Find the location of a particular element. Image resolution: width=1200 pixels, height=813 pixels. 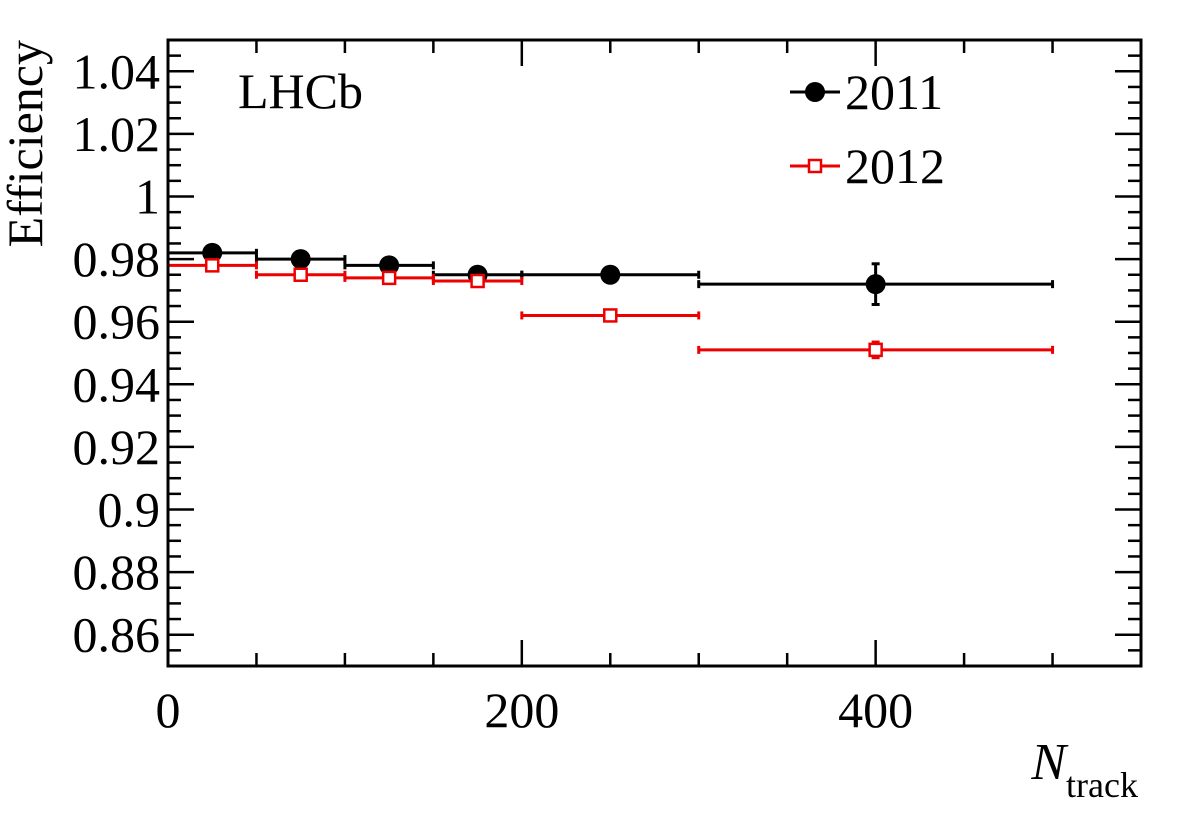

x-tick-label: 0 is located at coordinates (168, 710).